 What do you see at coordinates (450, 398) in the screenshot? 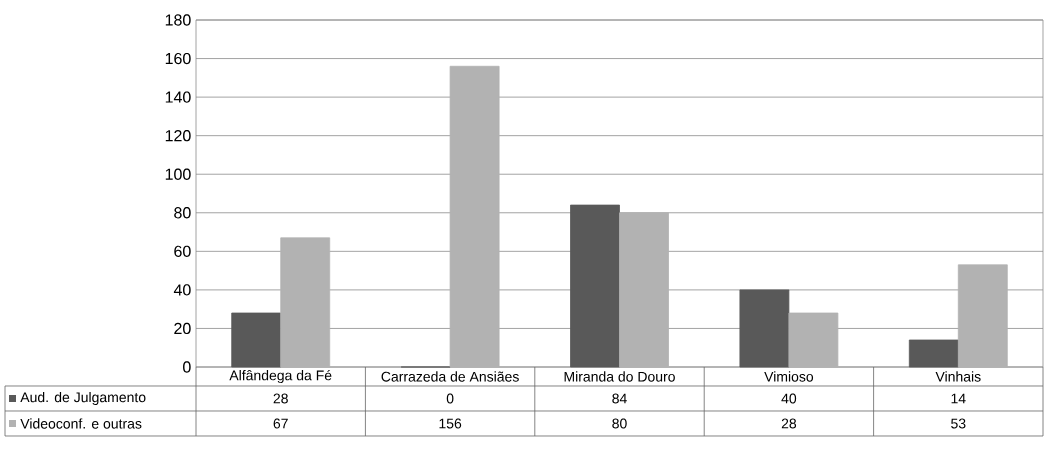
I see `data-label: 0` at bounding box center [450, 398].